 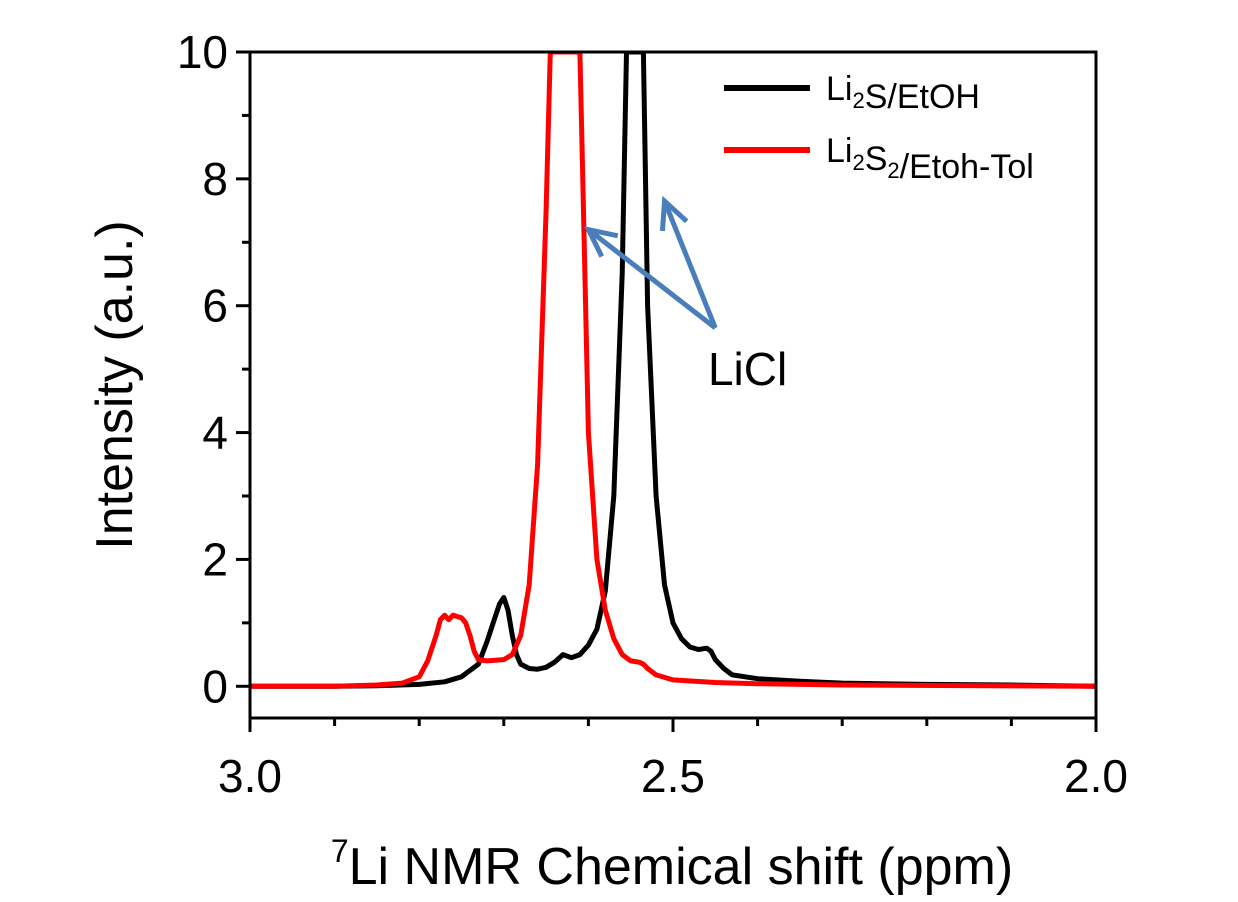 I want to click on x-tick-label: 3.0, so click(x=250, y=776).